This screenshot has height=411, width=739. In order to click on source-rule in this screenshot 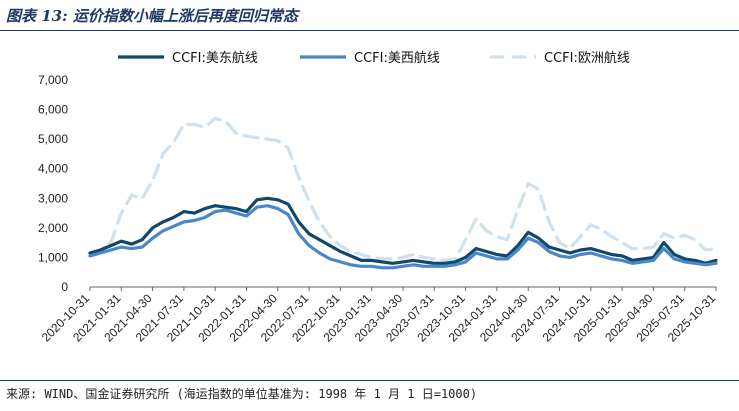, I will do `click(369, 380)`.